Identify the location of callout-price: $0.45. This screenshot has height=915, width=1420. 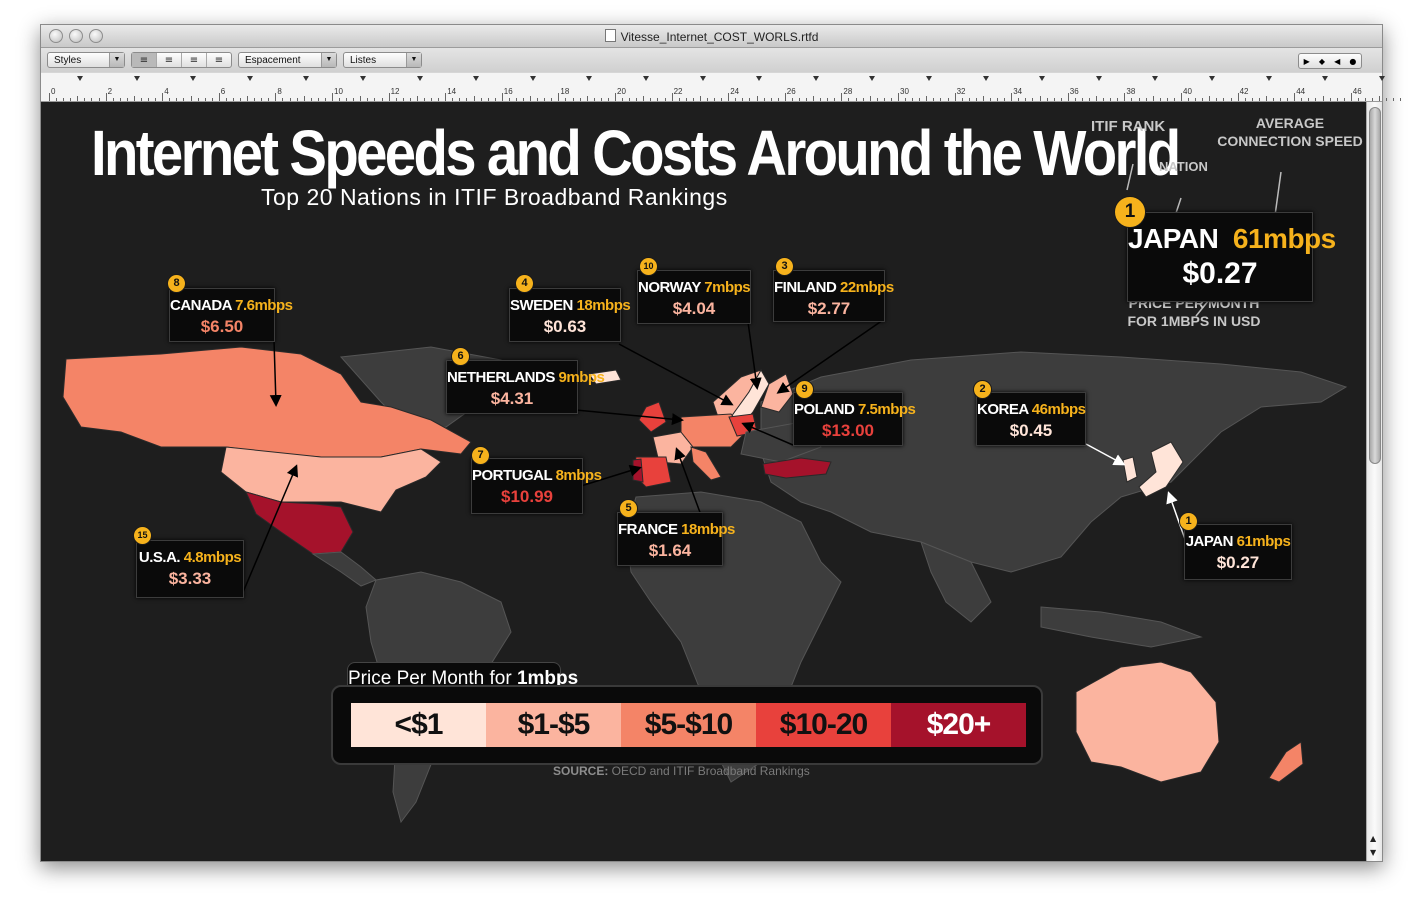
(1031, 430).